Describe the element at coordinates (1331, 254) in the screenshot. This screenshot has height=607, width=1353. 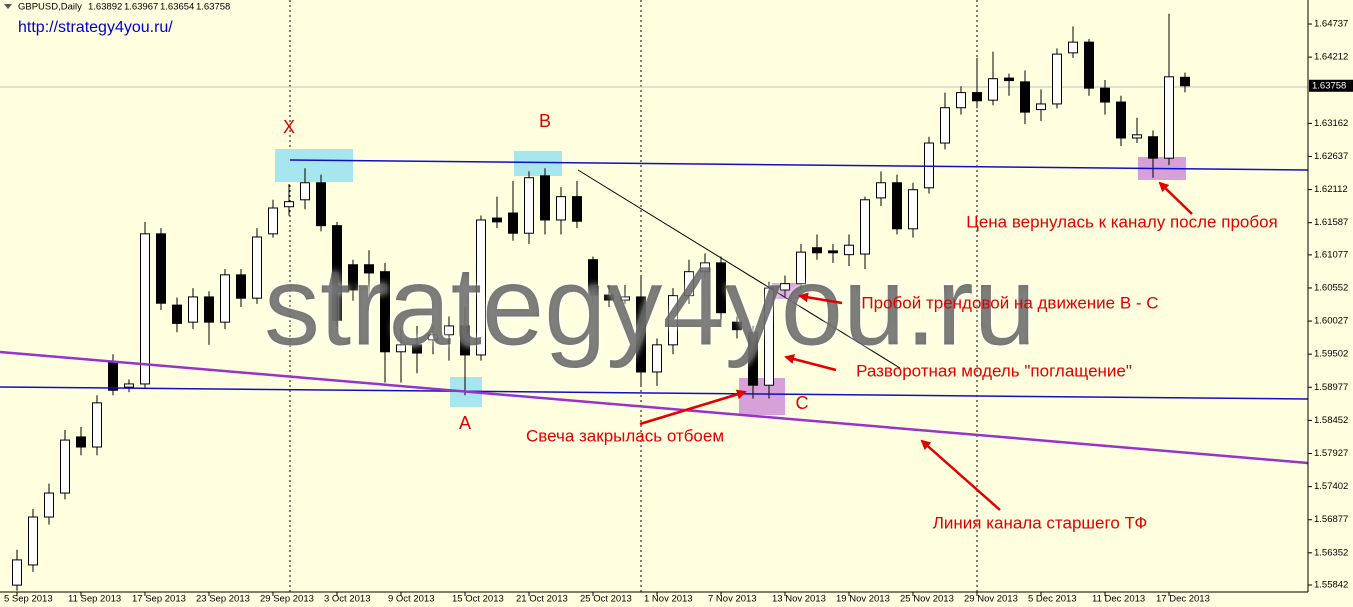
I see `y-tick-label: 1.61077` at that location.